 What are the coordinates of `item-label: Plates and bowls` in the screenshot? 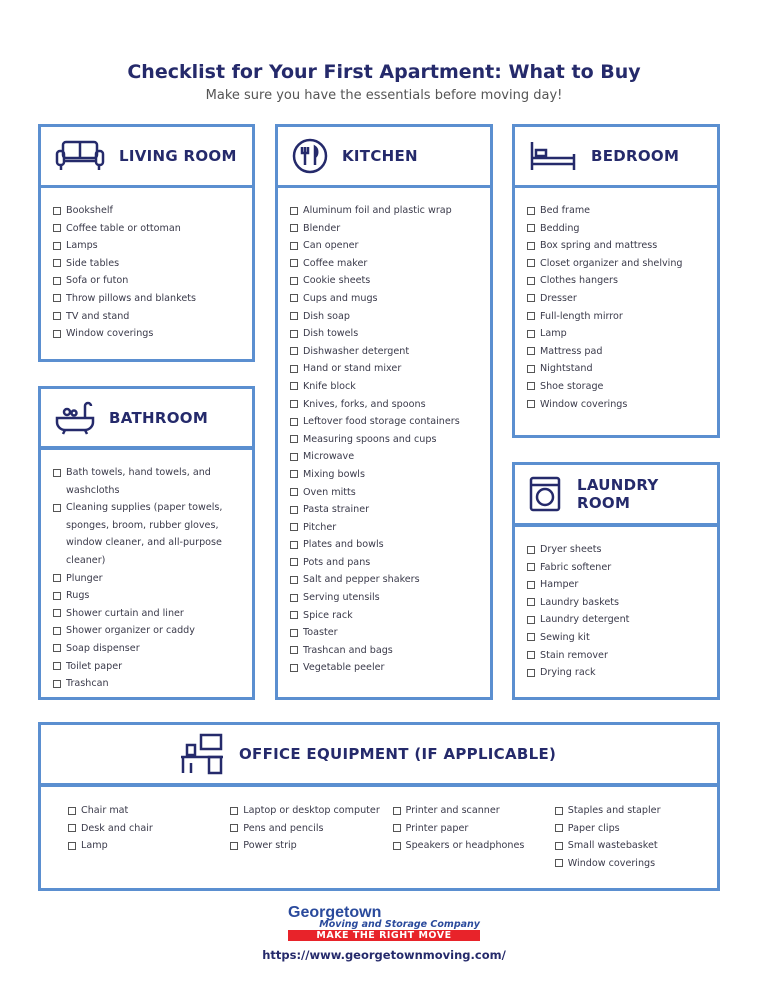 It's located at (343, 545).